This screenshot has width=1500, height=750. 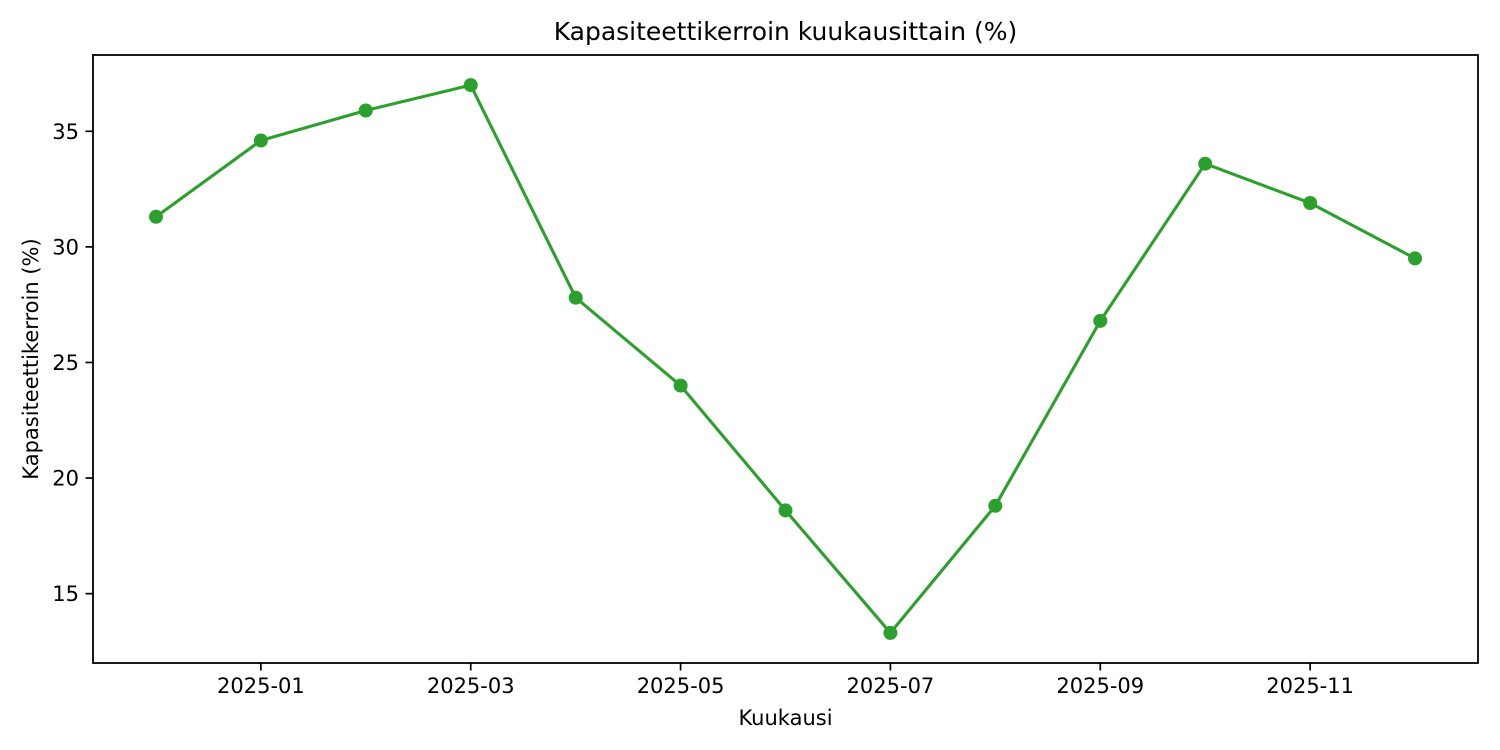 I want to click on y-tick-label: 20, so click(x=65, y=479).